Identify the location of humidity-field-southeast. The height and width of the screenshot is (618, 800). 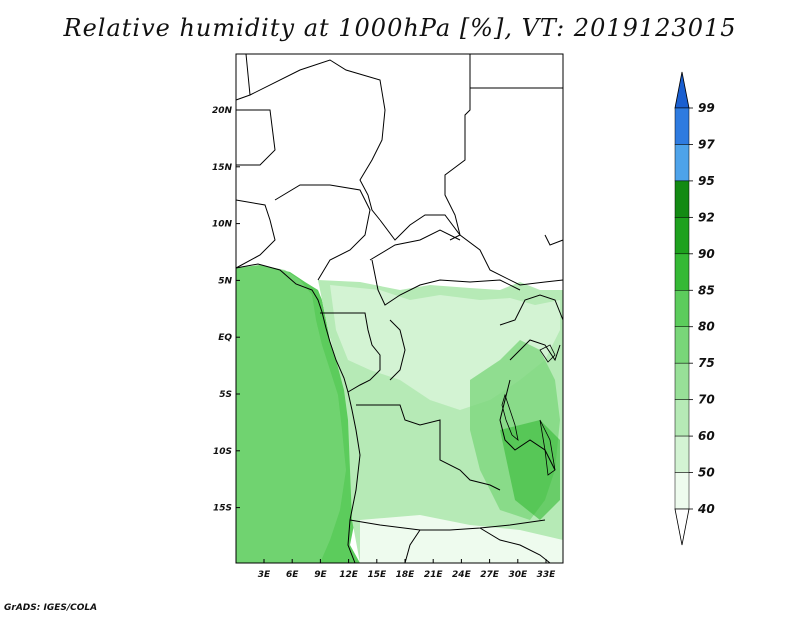
(530, 470).